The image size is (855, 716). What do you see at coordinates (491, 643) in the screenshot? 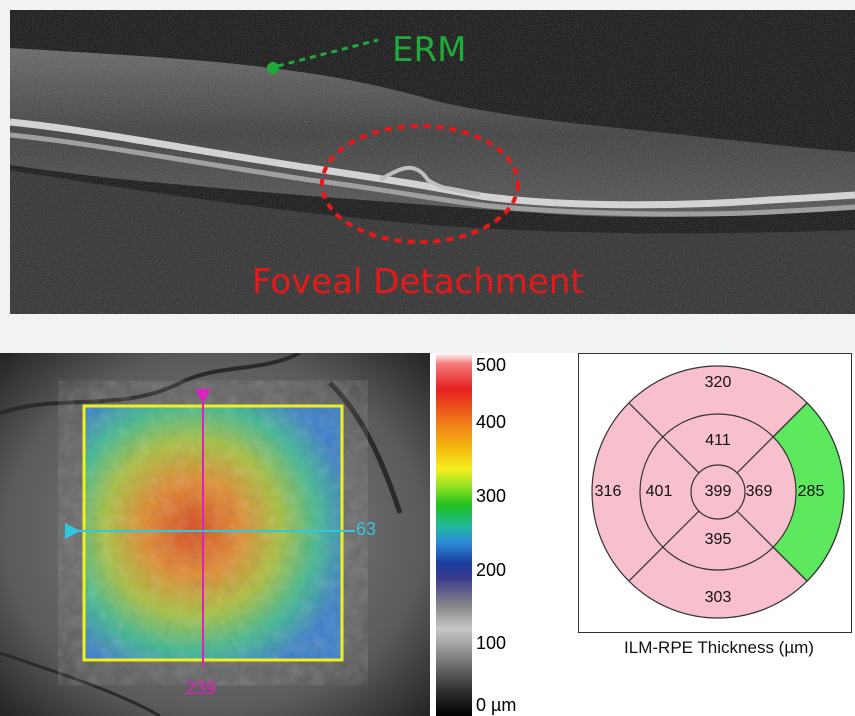
I see `scale-label-100: 100` at bounding box center [491, 643].